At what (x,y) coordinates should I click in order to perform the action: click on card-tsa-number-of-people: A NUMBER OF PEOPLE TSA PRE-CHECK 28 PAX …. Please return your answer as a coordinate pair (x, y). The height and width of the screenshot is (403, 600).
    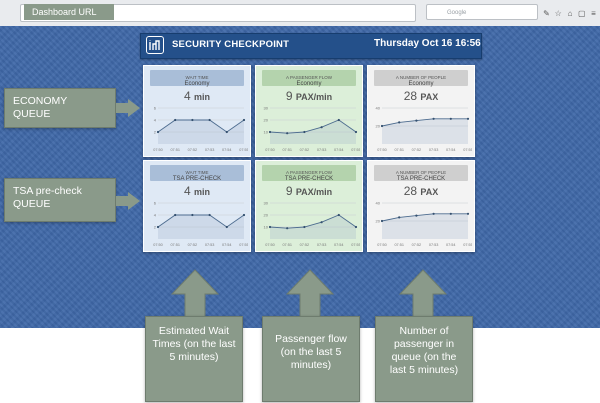
    Looking at the image, I should click on (421, 206).